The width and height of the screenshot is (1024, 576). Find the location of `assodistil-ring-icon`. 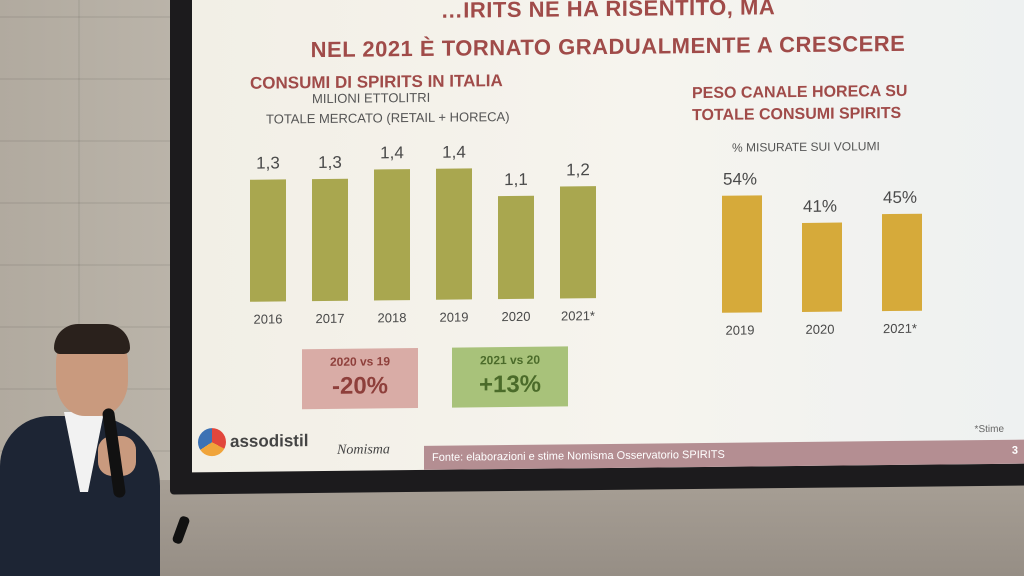

assodistil-ring-icon is located at coordinates (212, 442).